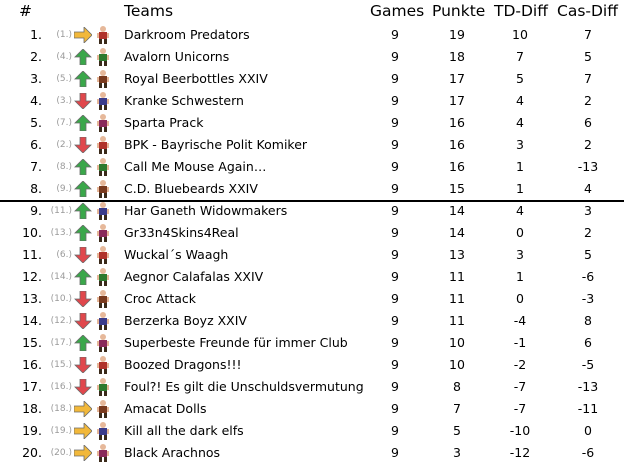 This screenshot has width=624, height=470. Describe the element at coordinates (588, 276) in the screenshot. I see `cas-diff-cell: -6` at that location.